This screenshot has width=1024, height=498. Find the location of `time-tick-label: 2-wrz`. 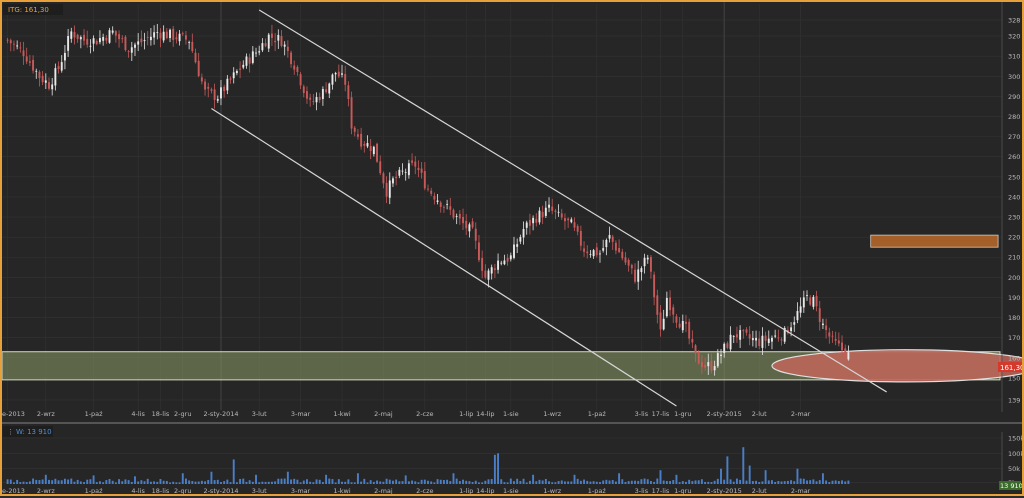

time-tick-label: 2-wrz is located at coordinates (46, 414).